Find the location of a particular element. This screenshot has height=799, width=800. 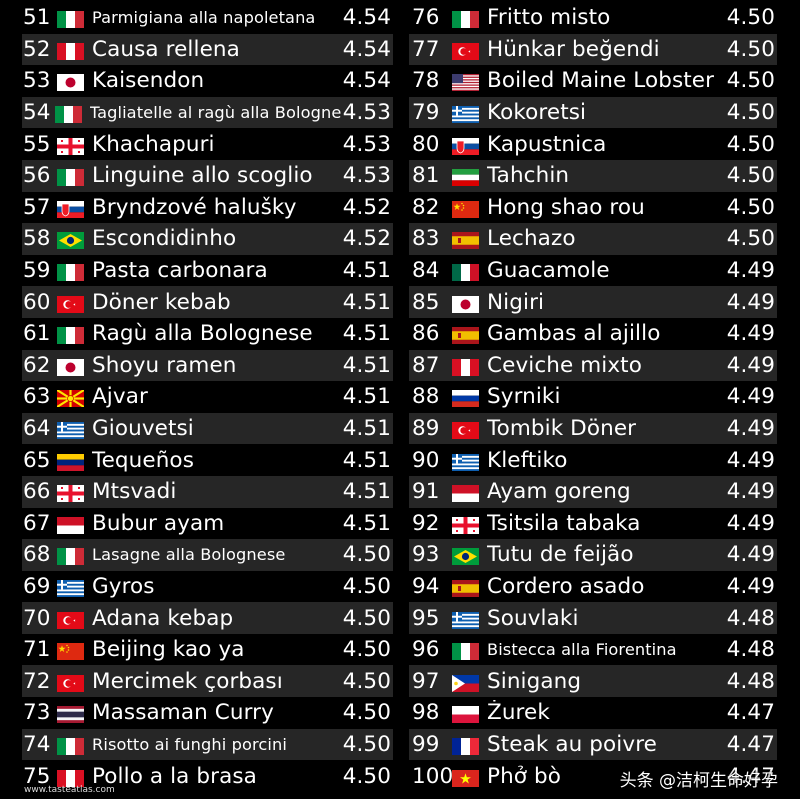

dish-name: Ajvar is located at coordinates (120, 397).